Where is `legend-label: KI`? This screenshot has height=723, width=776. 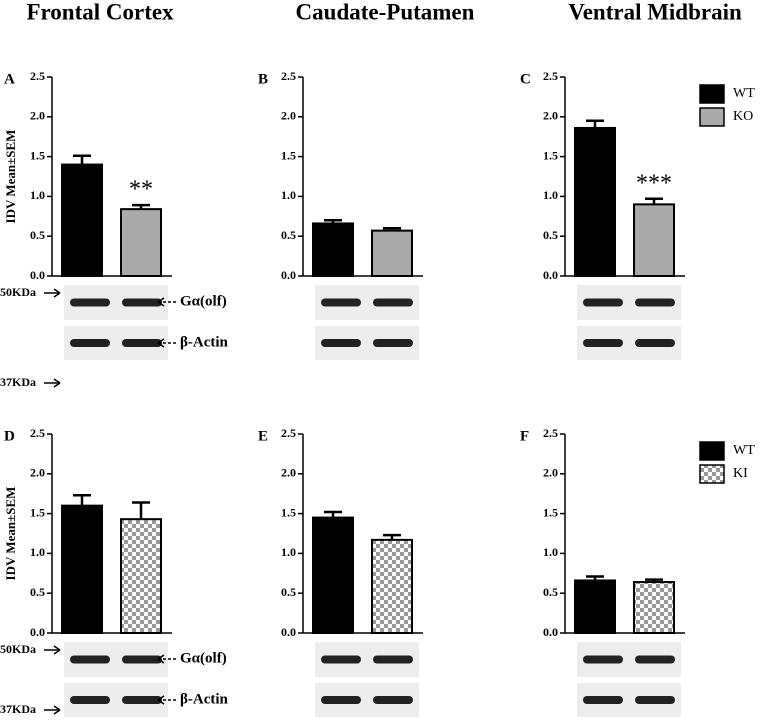 legend-label: KI is located at coordinates (740, 473).